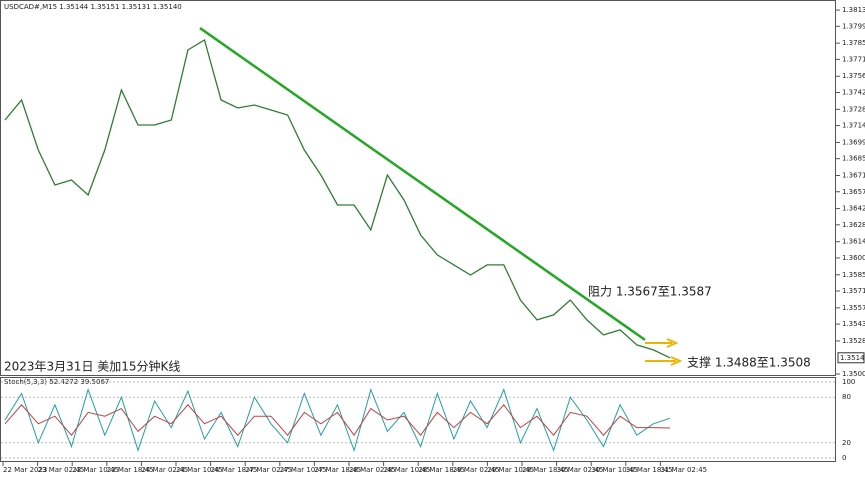  What do you see at coordinates (545, 470) in the screenshot?
I see `x-tick-label: 29 Mar 18:45` at bounding box center [545, 470].